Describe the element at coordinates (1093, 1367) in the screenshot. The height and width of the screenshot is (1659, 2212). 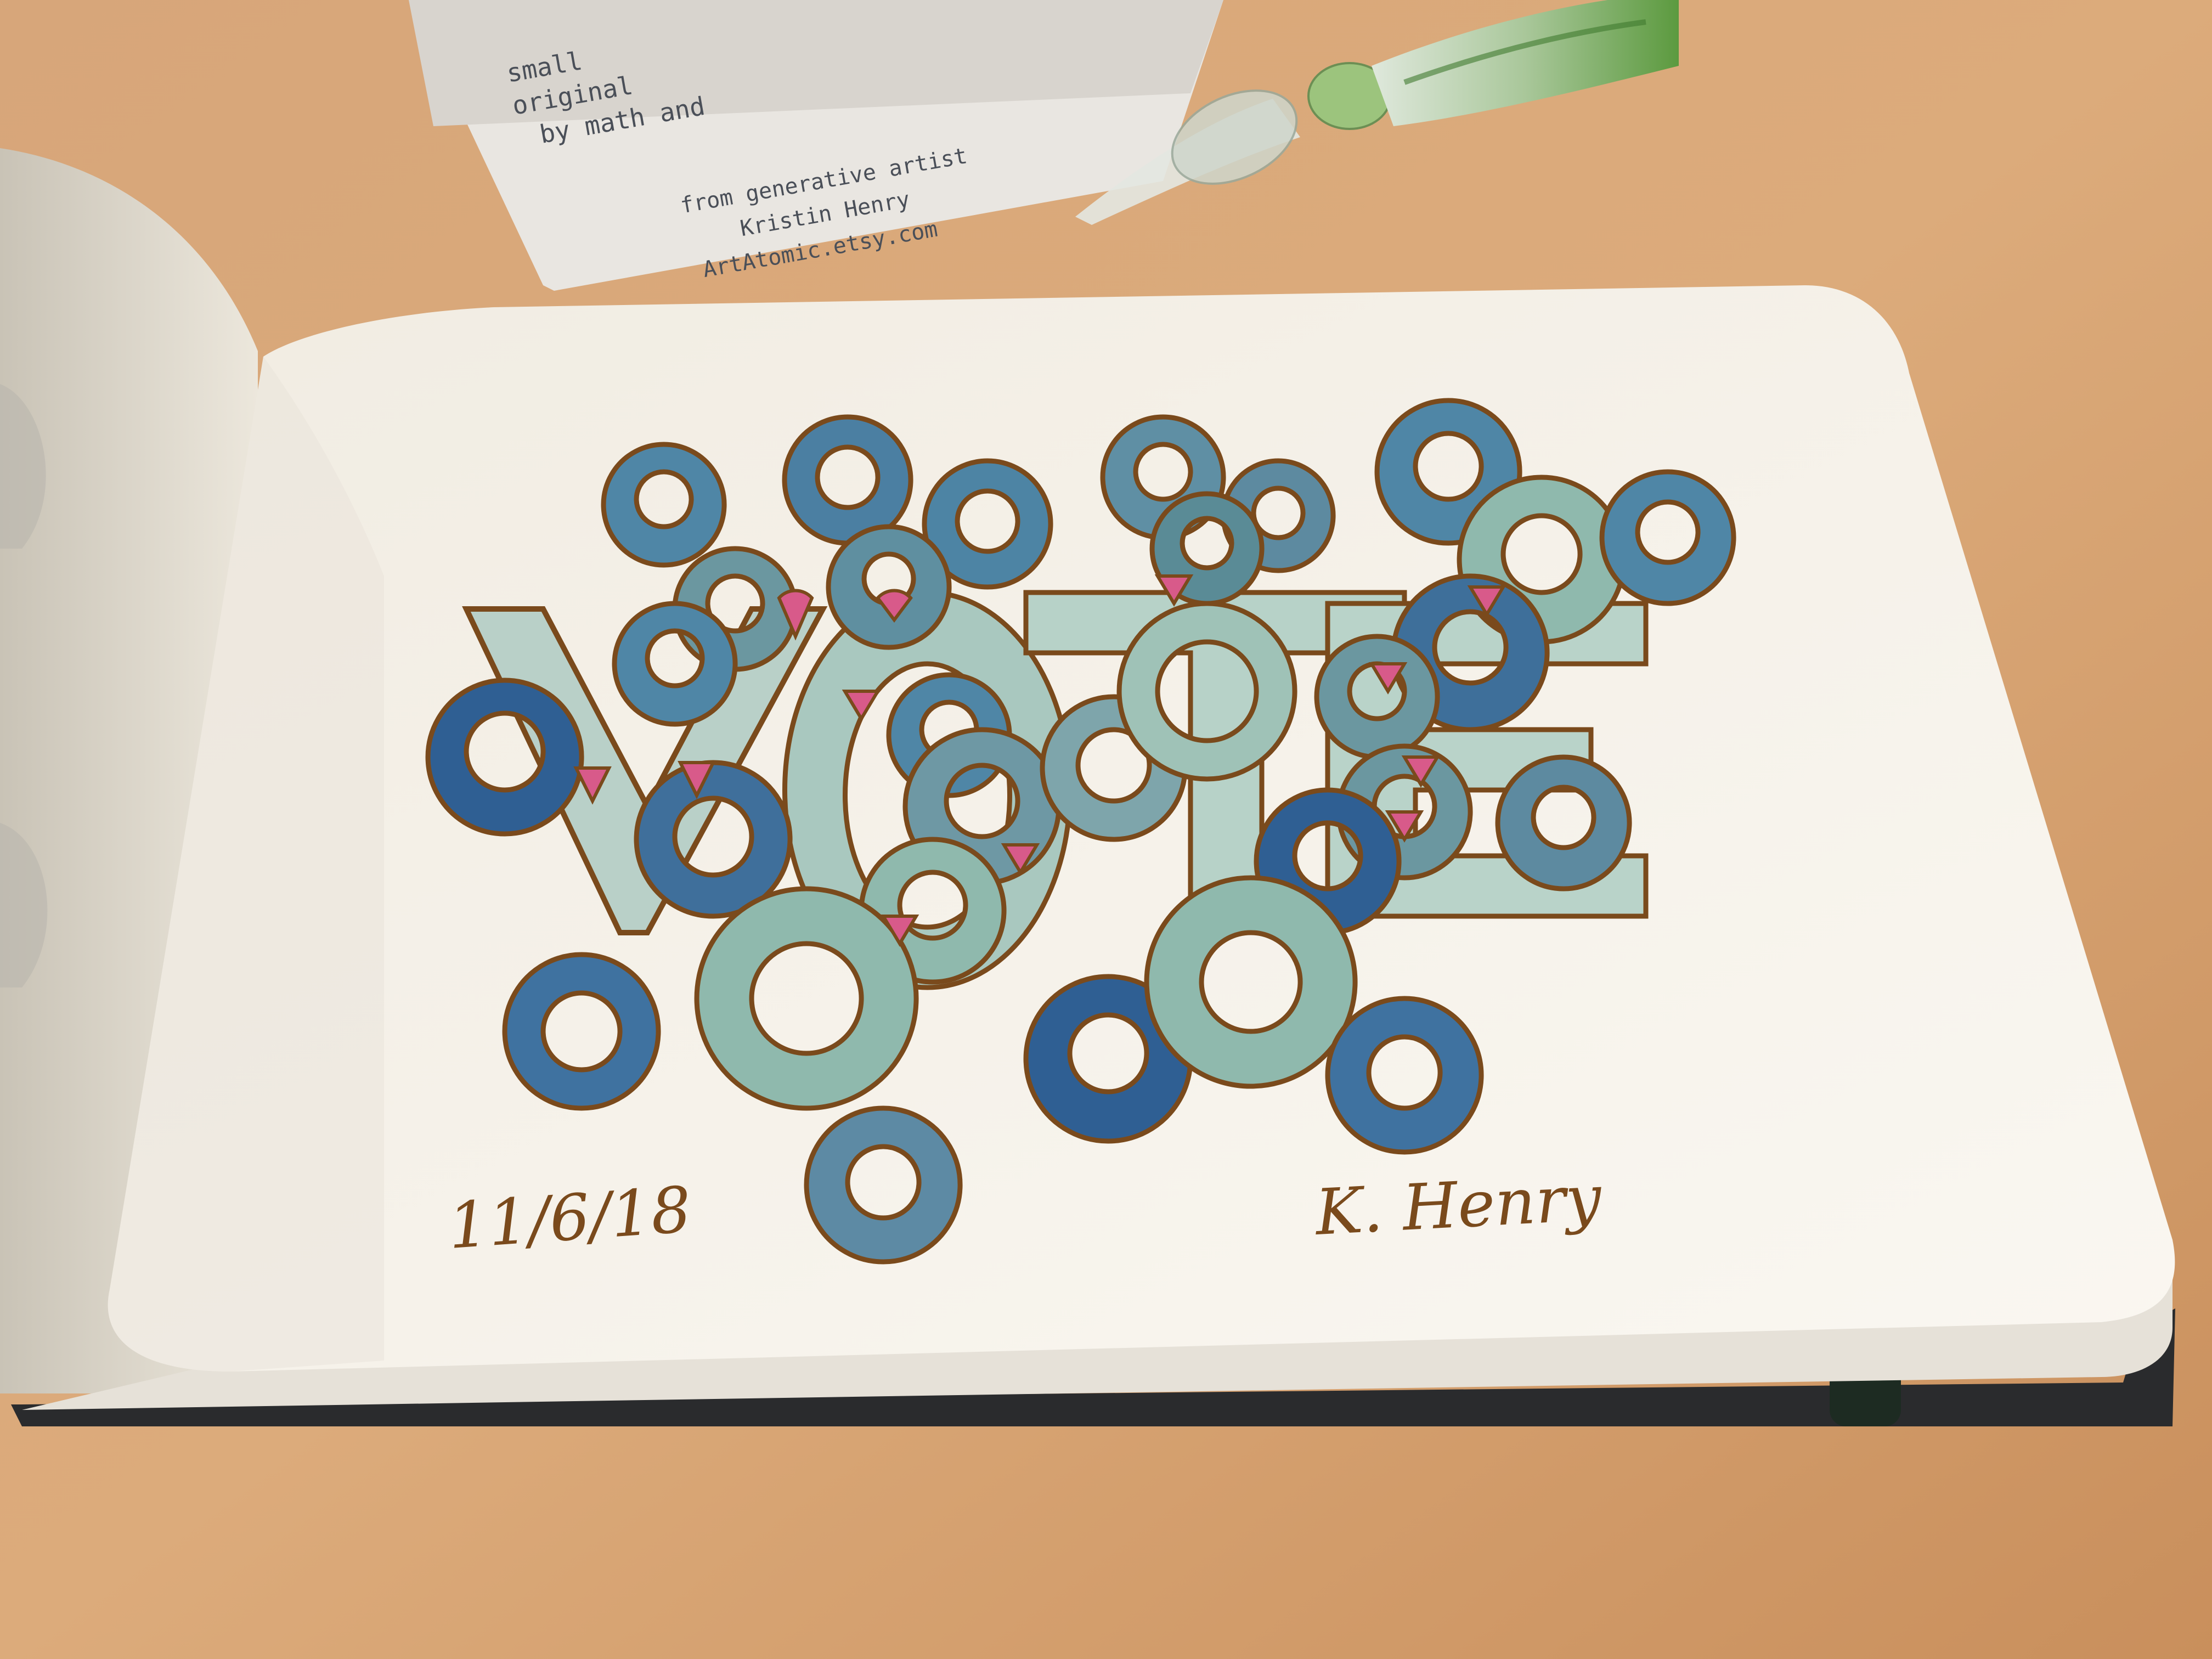
I see `notebook-cover` at that location.